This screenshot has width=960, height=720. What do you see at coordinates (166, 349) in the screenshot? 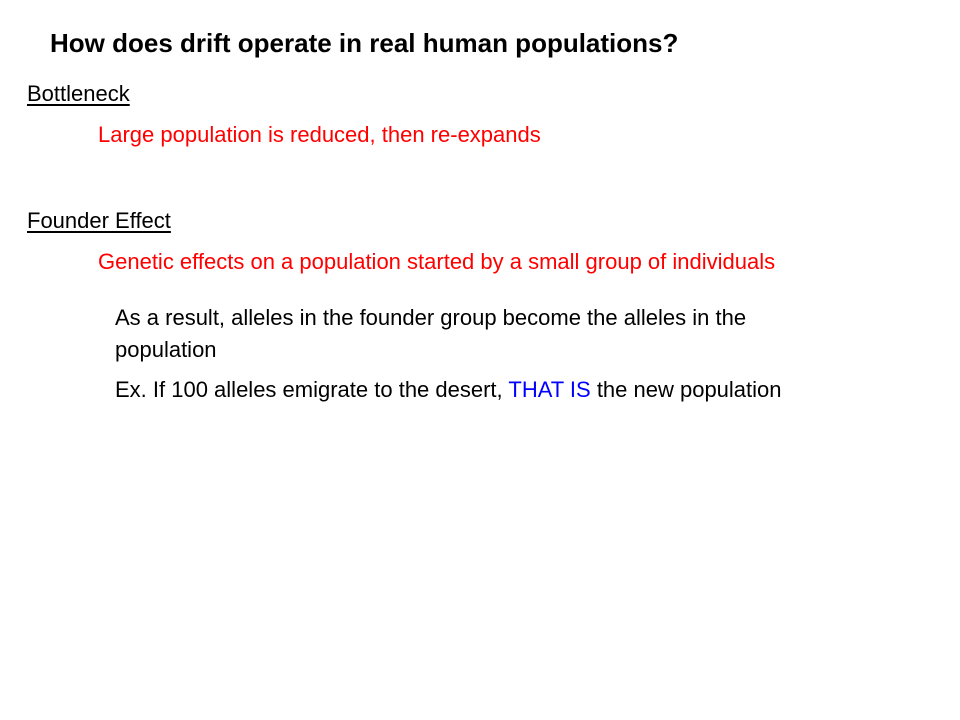
I see `founder-result-line-2: population` at bounding box center [166, 349].